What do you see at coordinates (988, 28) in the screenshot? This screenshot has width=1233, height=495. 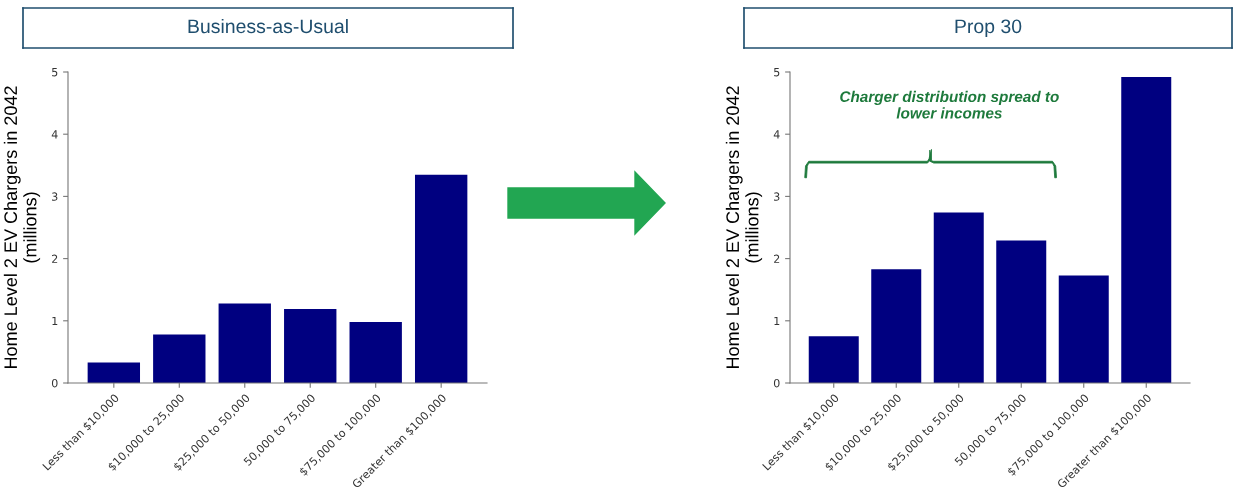 I see `chart-title: Prop 30` at bounding box center [988, 28].